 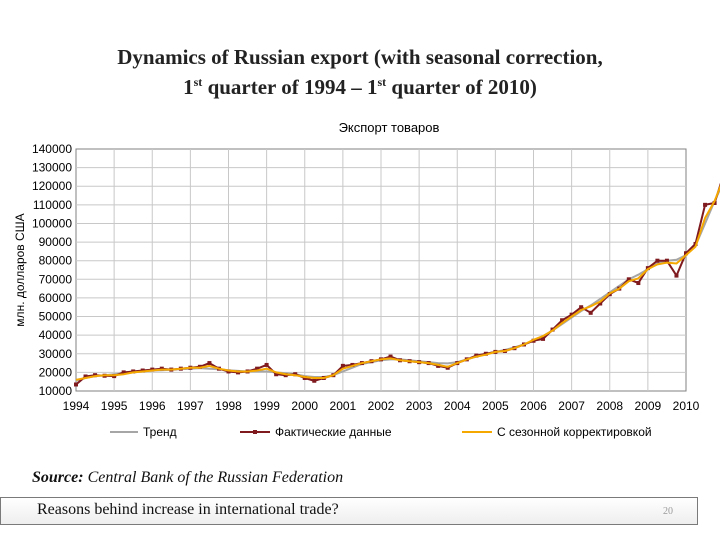 What do you see at coordinates (533, 406) in the screenshot?
I see `x-tick-label: 2006` at bounding box center [533, 406].